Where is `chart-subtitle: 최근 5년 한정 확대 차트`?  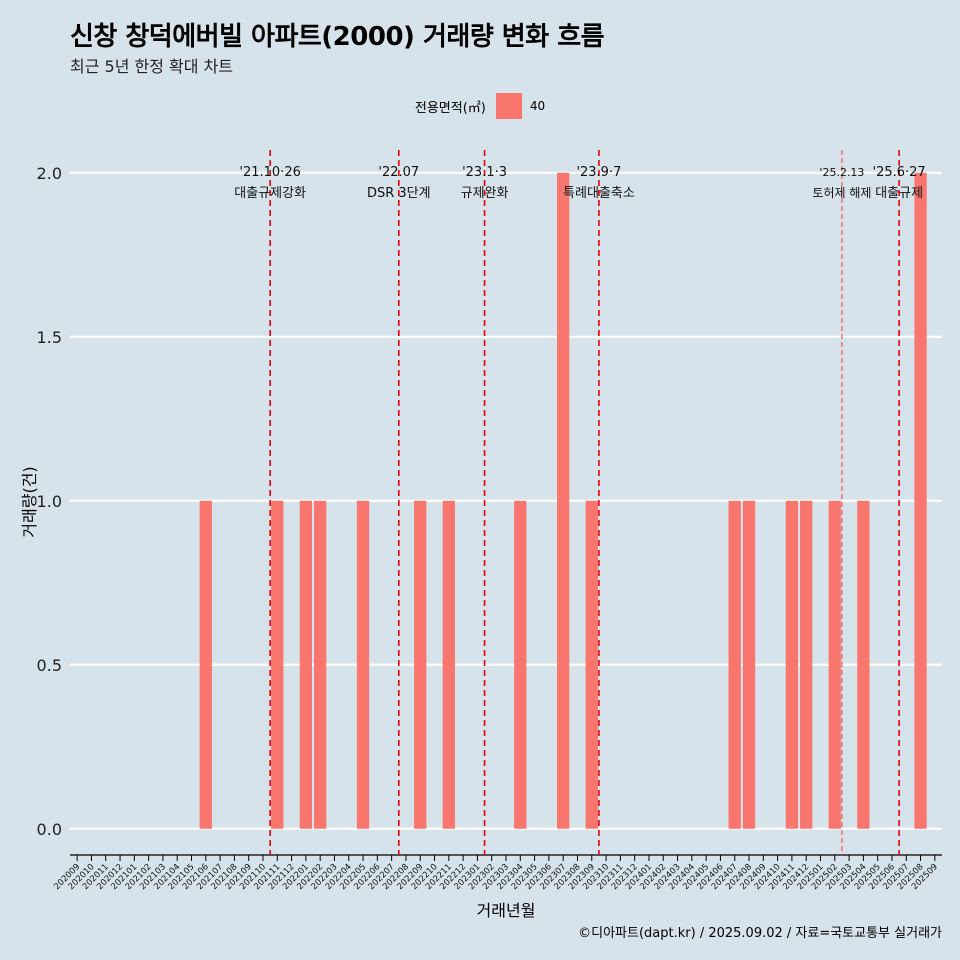 chart-subtitle: 최근 5년 한정 확대 차트 is located at coordinates (152, 66).